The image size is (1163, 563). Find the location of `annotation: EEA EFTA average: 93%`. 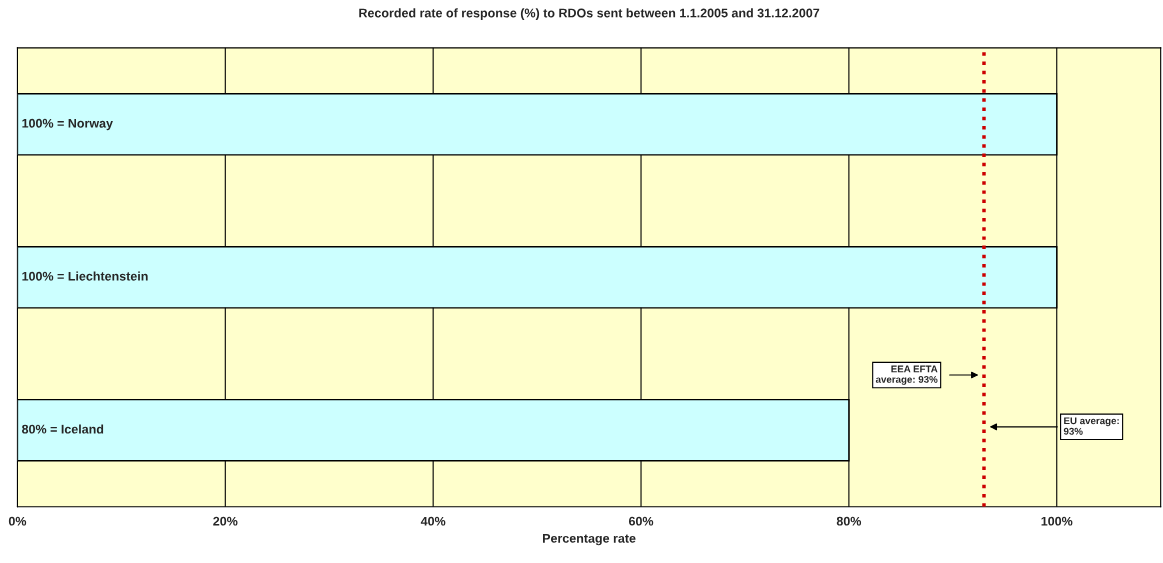

annotation: EEA EFTA average: 93% is located at coordinates (906, 375).